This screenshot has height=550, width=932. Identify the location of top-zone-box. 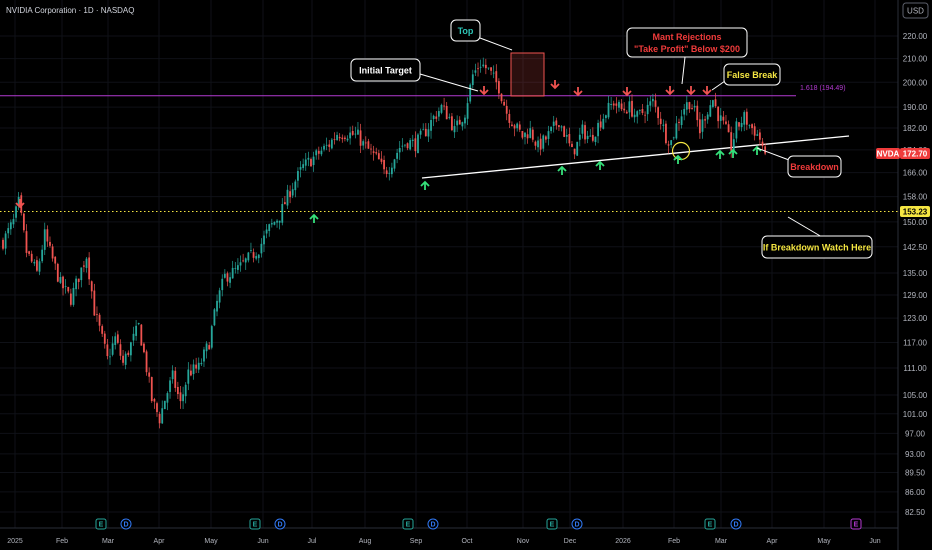
(527, 74).